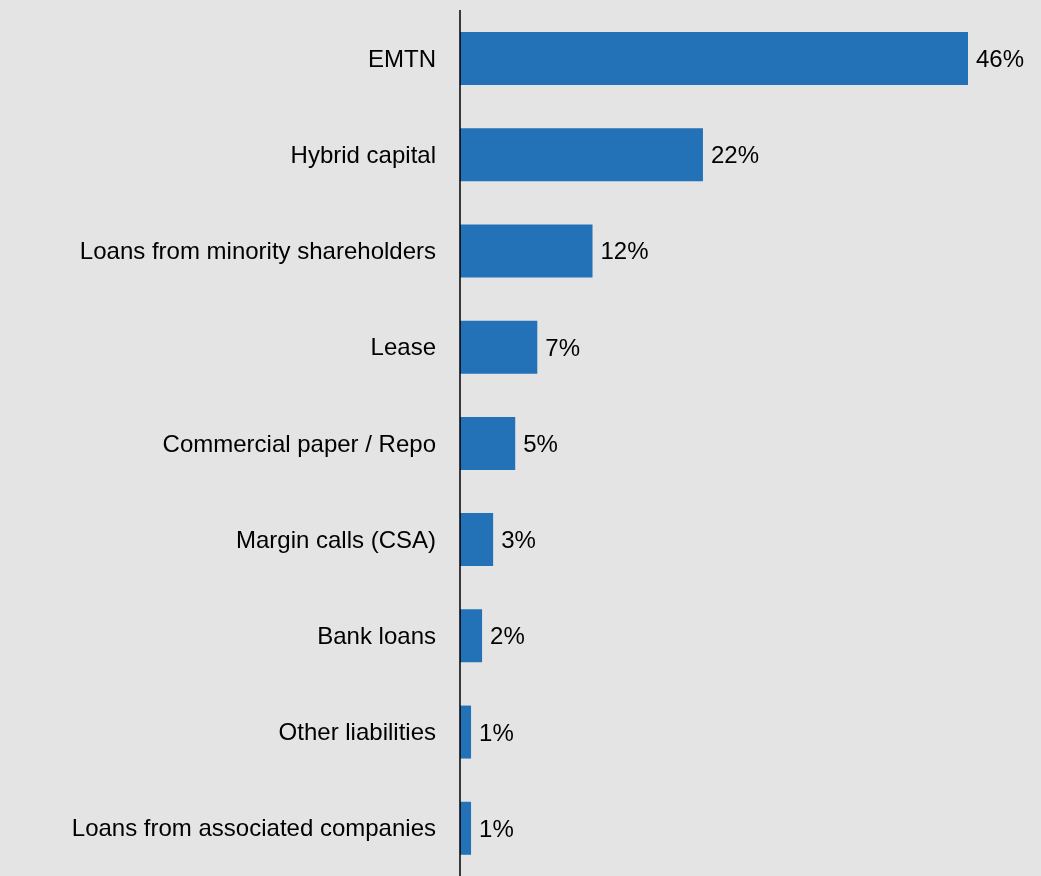 This screenshot has width=1041, height=876. I want to click on y-tick-label: Loans from associated companies, so click(253, 828).